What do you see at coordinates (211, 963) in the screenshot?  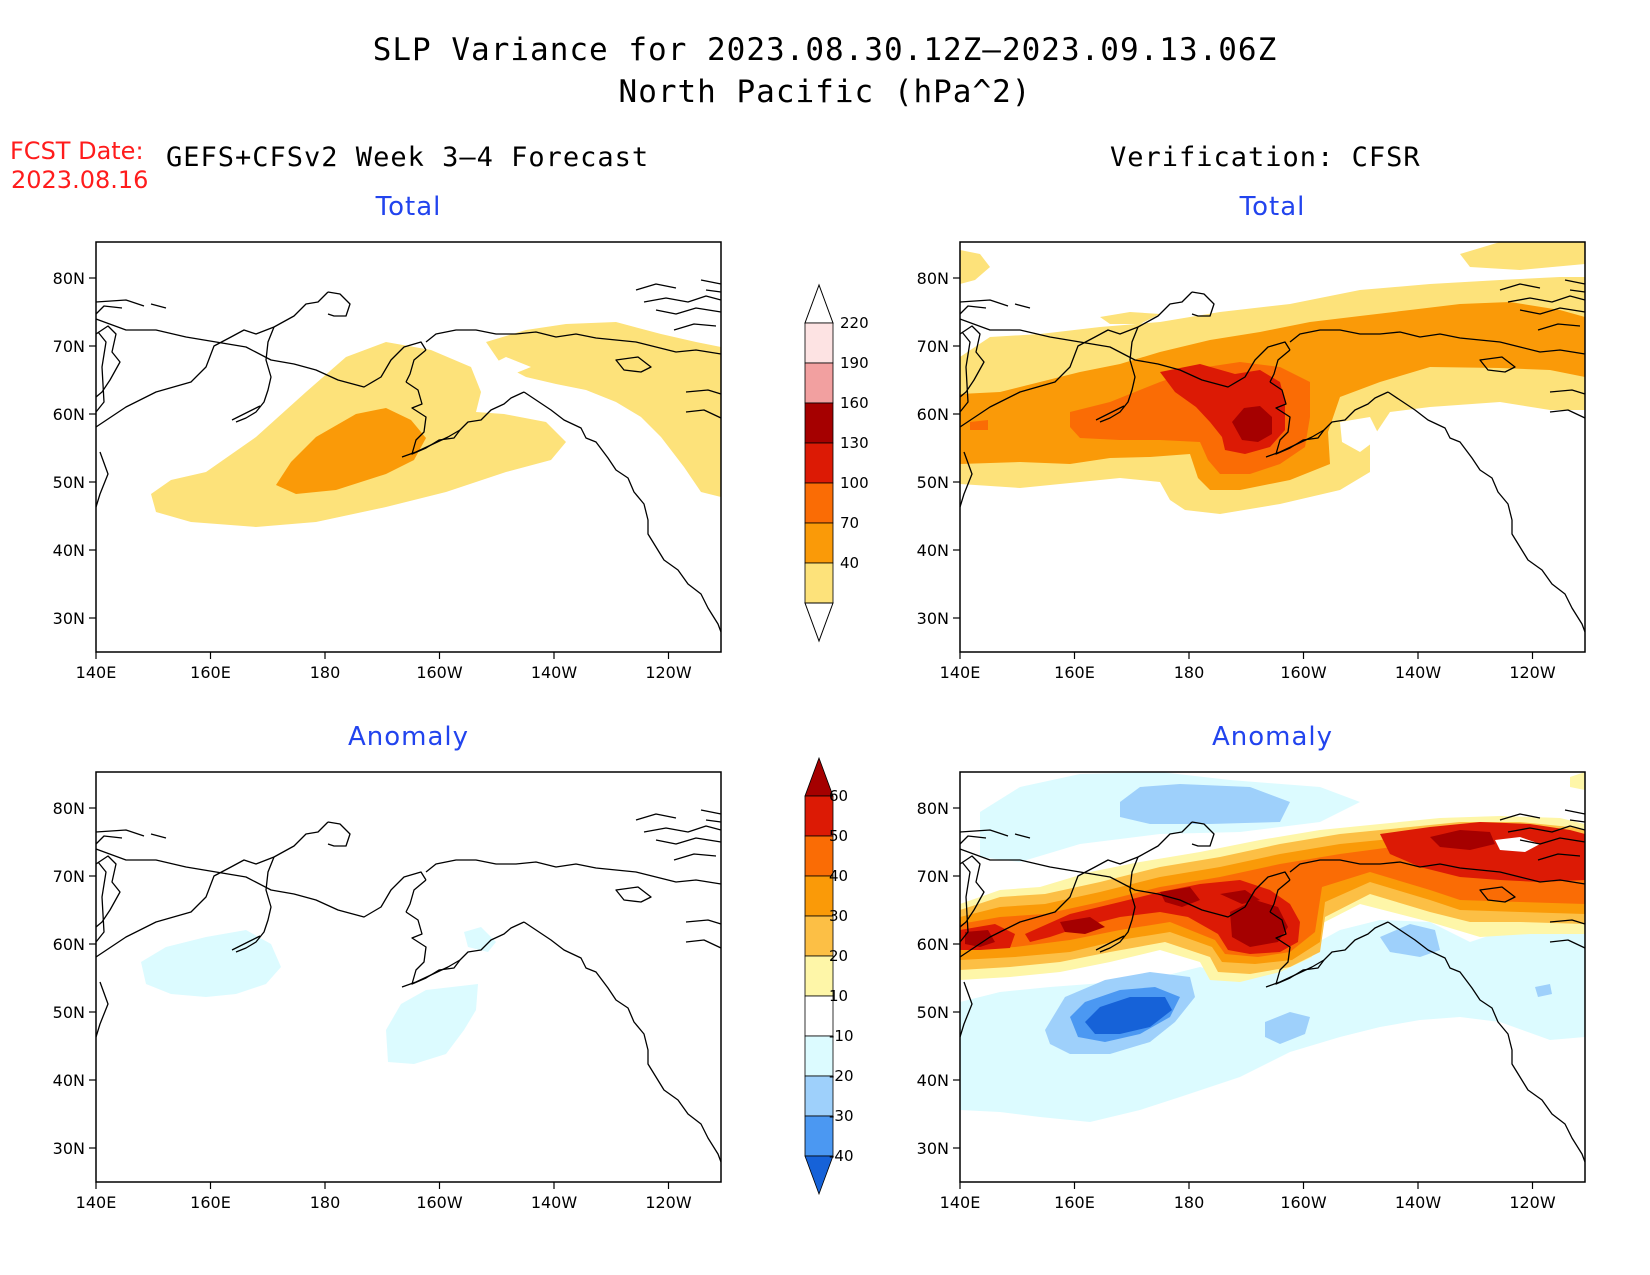 I see `anom-neg10-shade-west` at bounding box center [211, 963].